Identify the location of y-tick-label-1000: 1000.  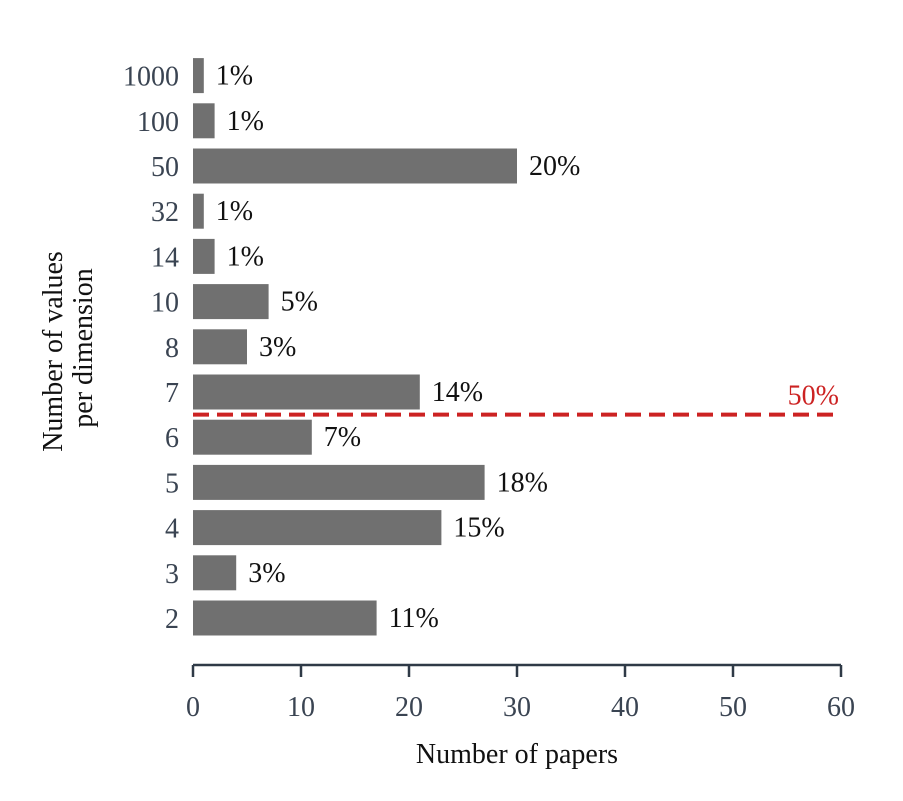
(151, 77).